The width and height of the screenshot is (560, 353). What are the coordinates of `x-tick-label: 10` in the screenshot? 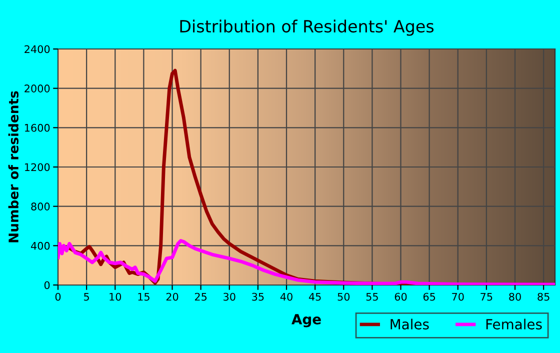 It's located at (116, 296).